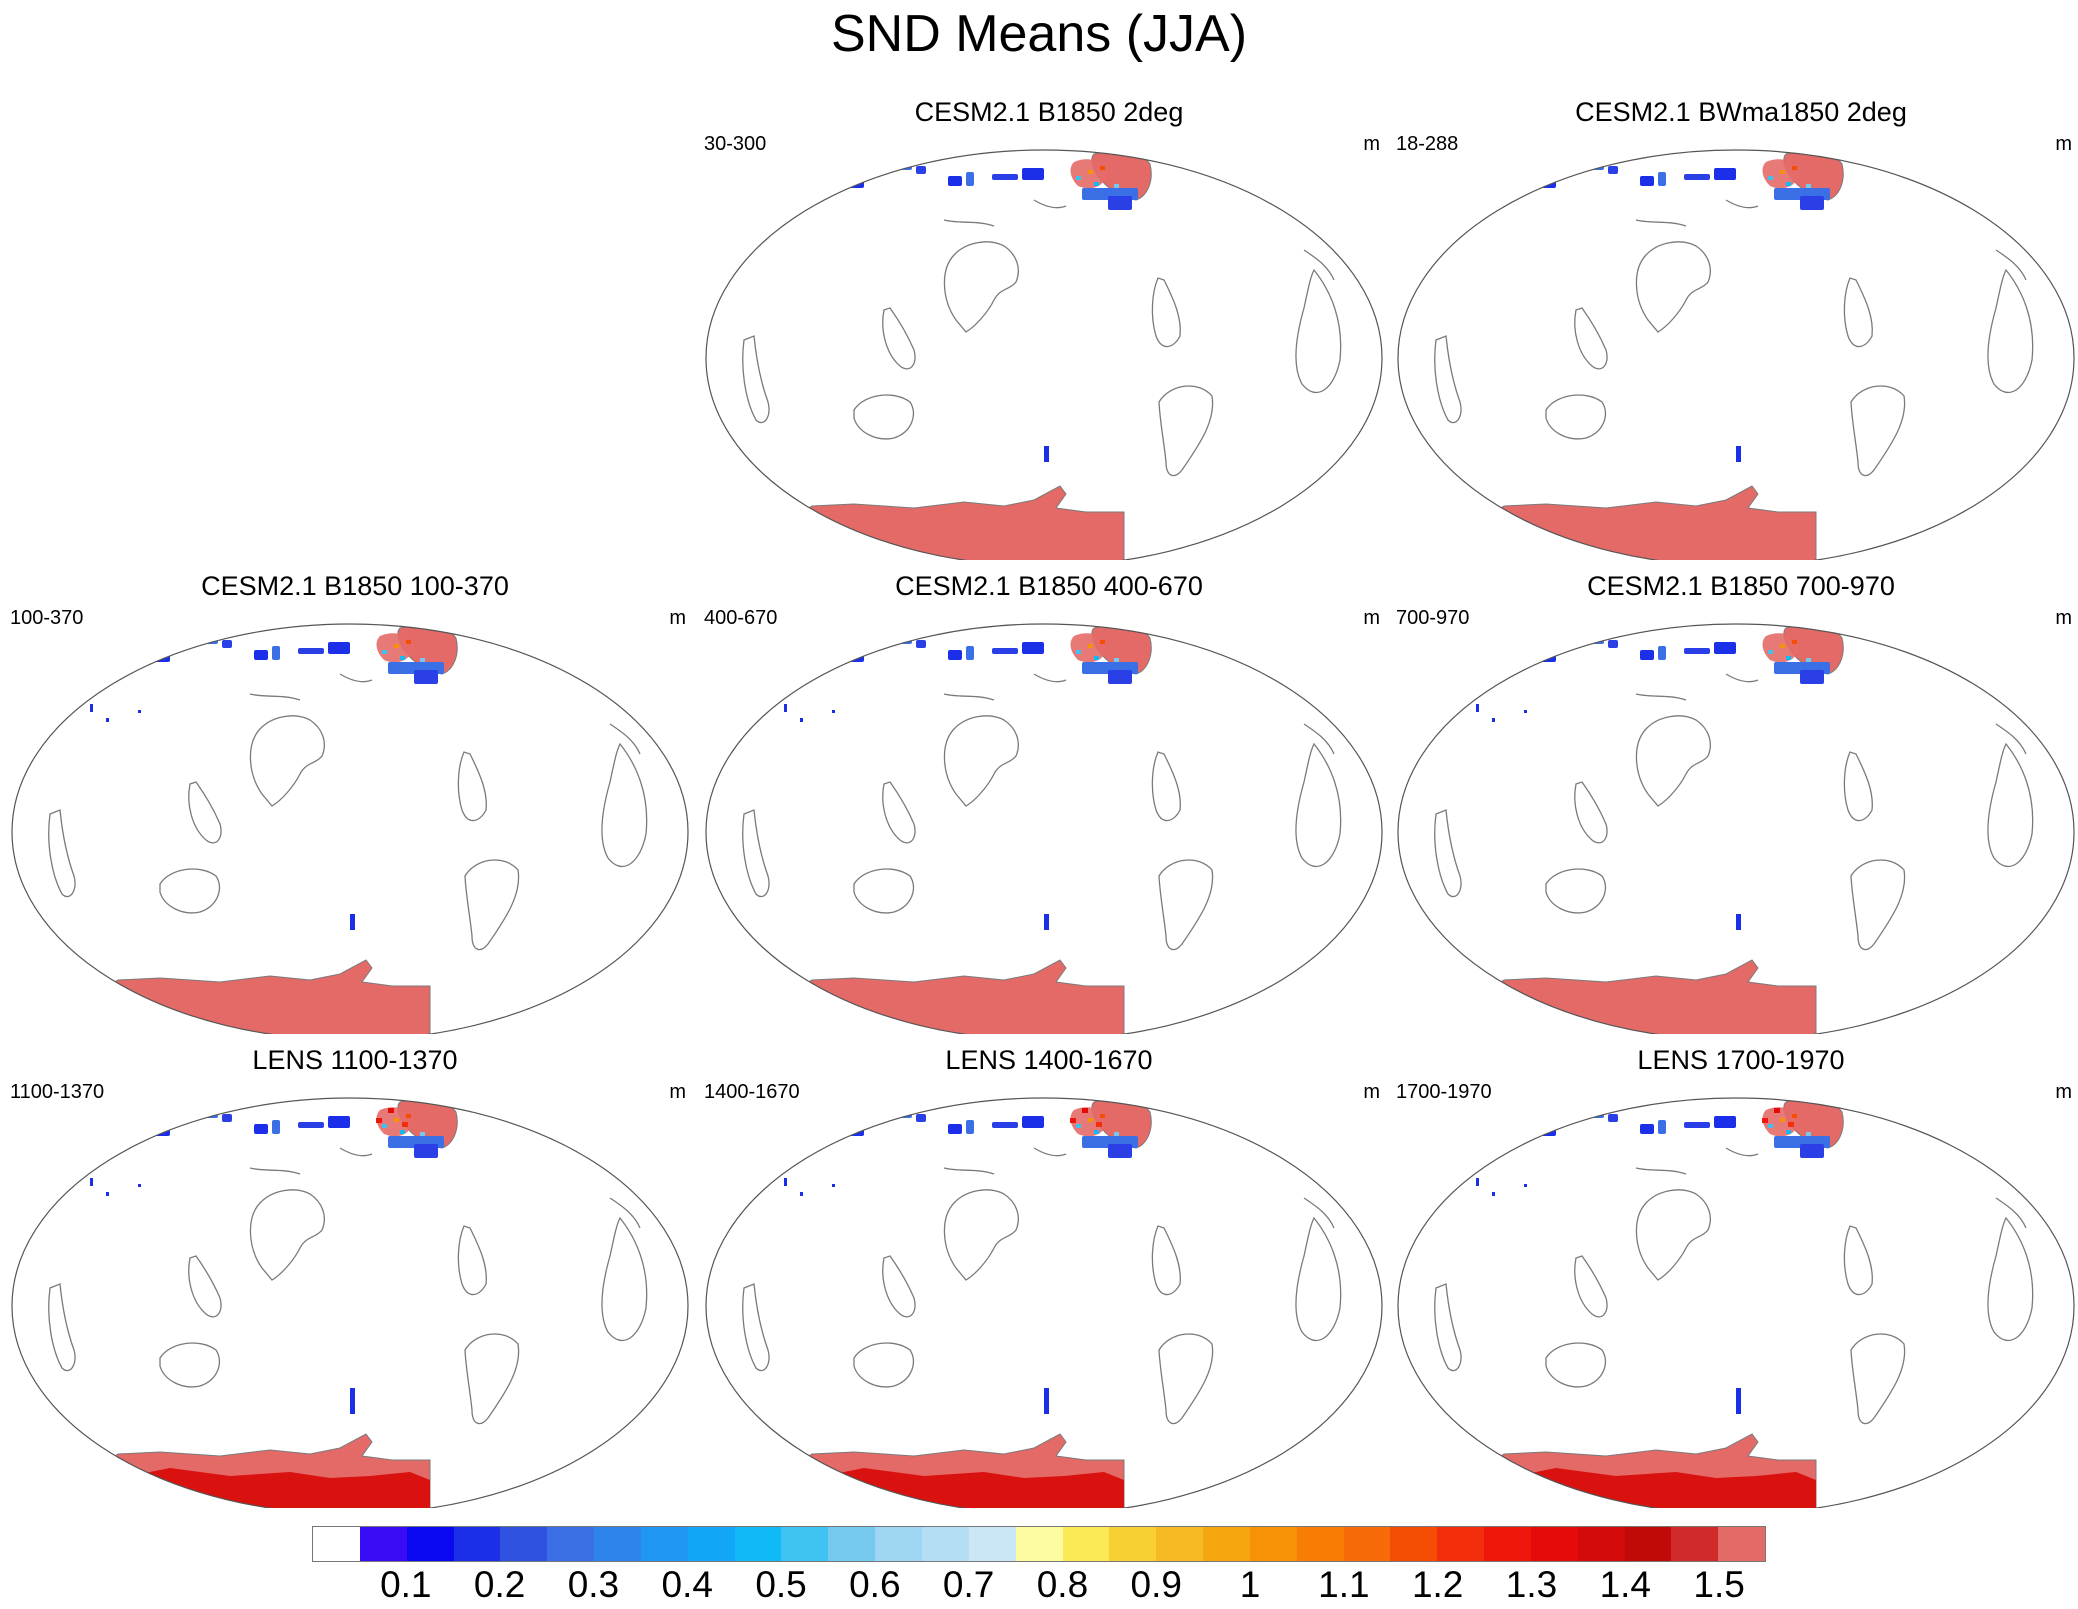  I want to click on panel-year-range: 1700-1970, so click(1444, 1092).